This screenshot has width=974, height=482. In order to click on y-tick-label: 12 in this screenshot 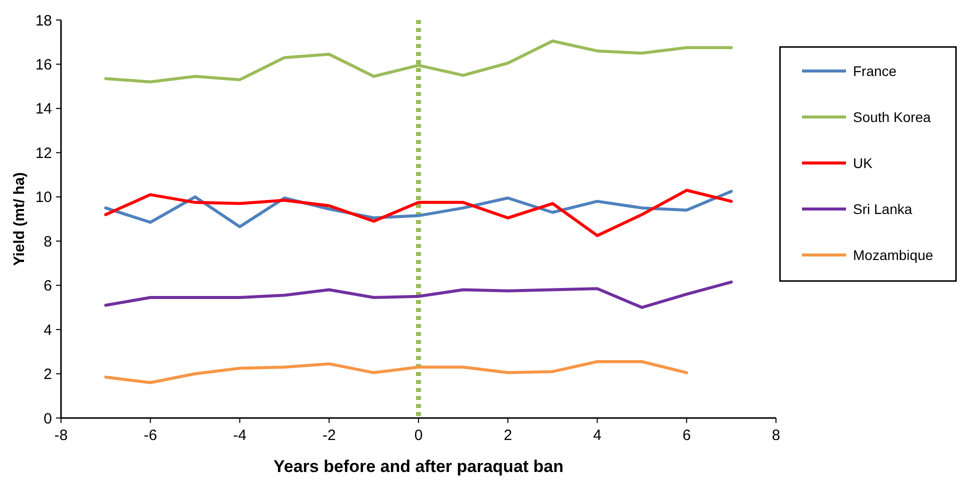, I will do `click(43, 153)`.